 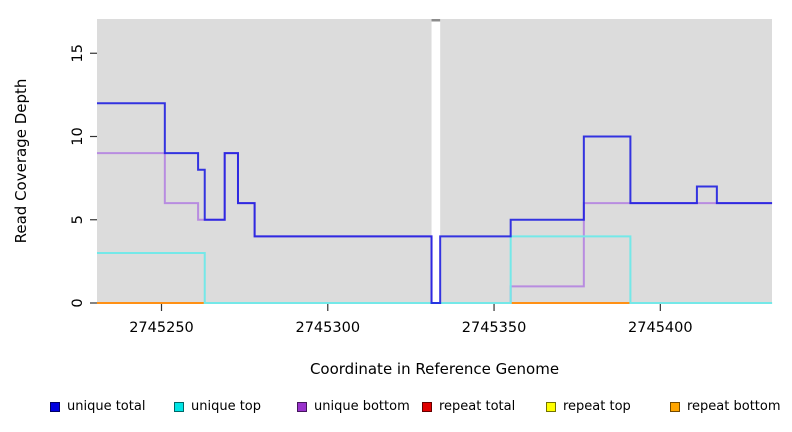 What do you see at coordinates (106, 406) in the screenshot?
I see `legend-label: unique total` at bounding box center [106, 406].